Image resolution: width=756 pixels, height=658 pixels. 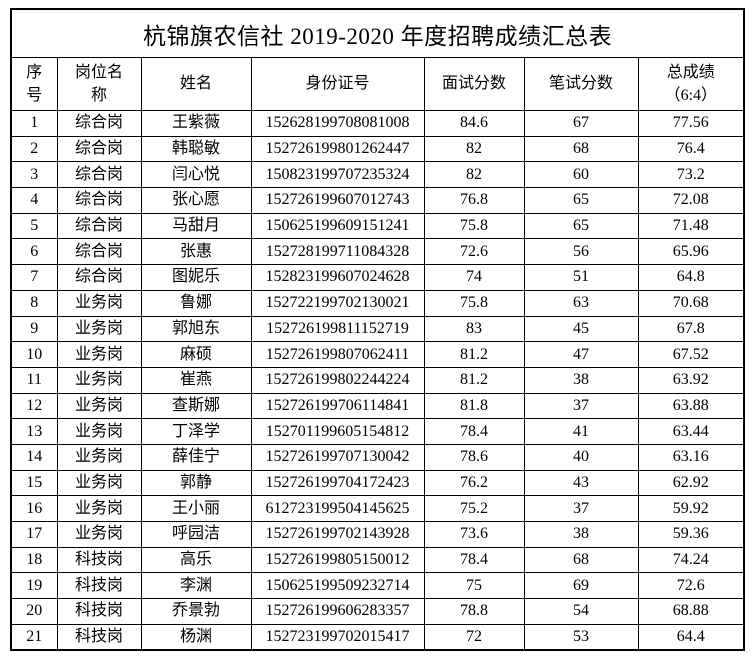 What do you see at coordinates (337, 123) in the screenshot?
I see `table-cell: 152628199708081008` at bounding box center [337, 123].